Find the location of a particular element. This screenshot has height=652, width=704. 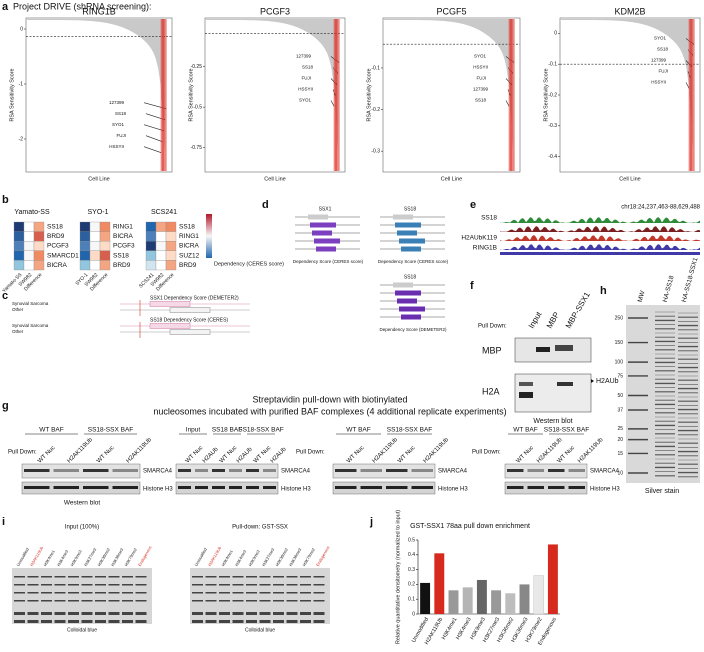

panel-letter: i is located at coordinates (3, 522).